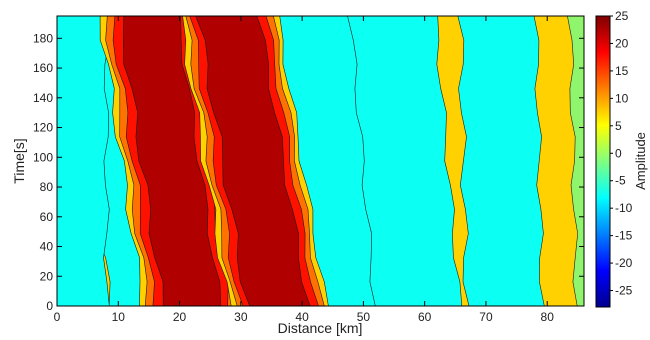 The image size is (650, 340). Describe the element at coordinates (622, 71) in the screenshot. I see `colorbar-tick-label: 15` at that location.